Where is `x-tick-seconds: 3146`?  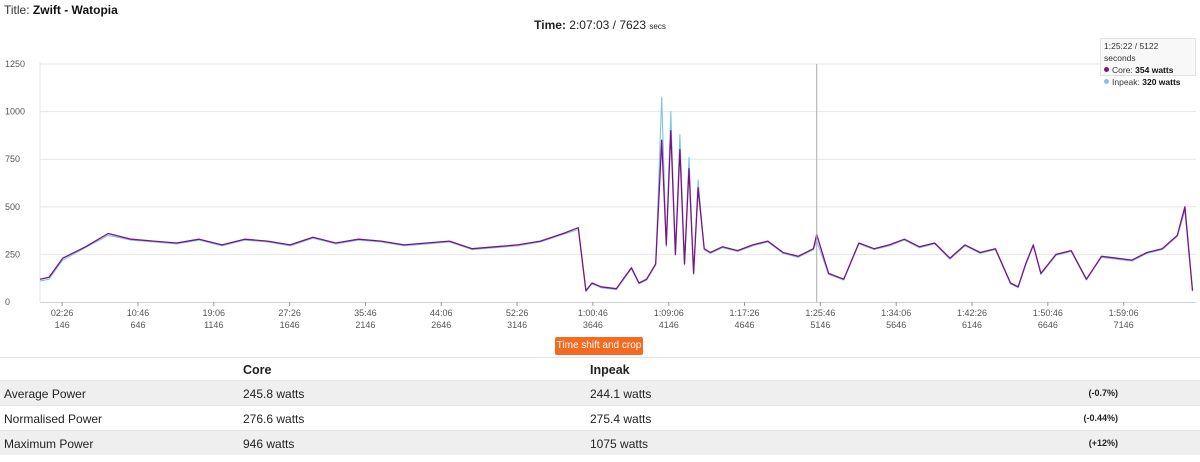
x-tick-seconds: 3146 is located at coordinates (517, 325).